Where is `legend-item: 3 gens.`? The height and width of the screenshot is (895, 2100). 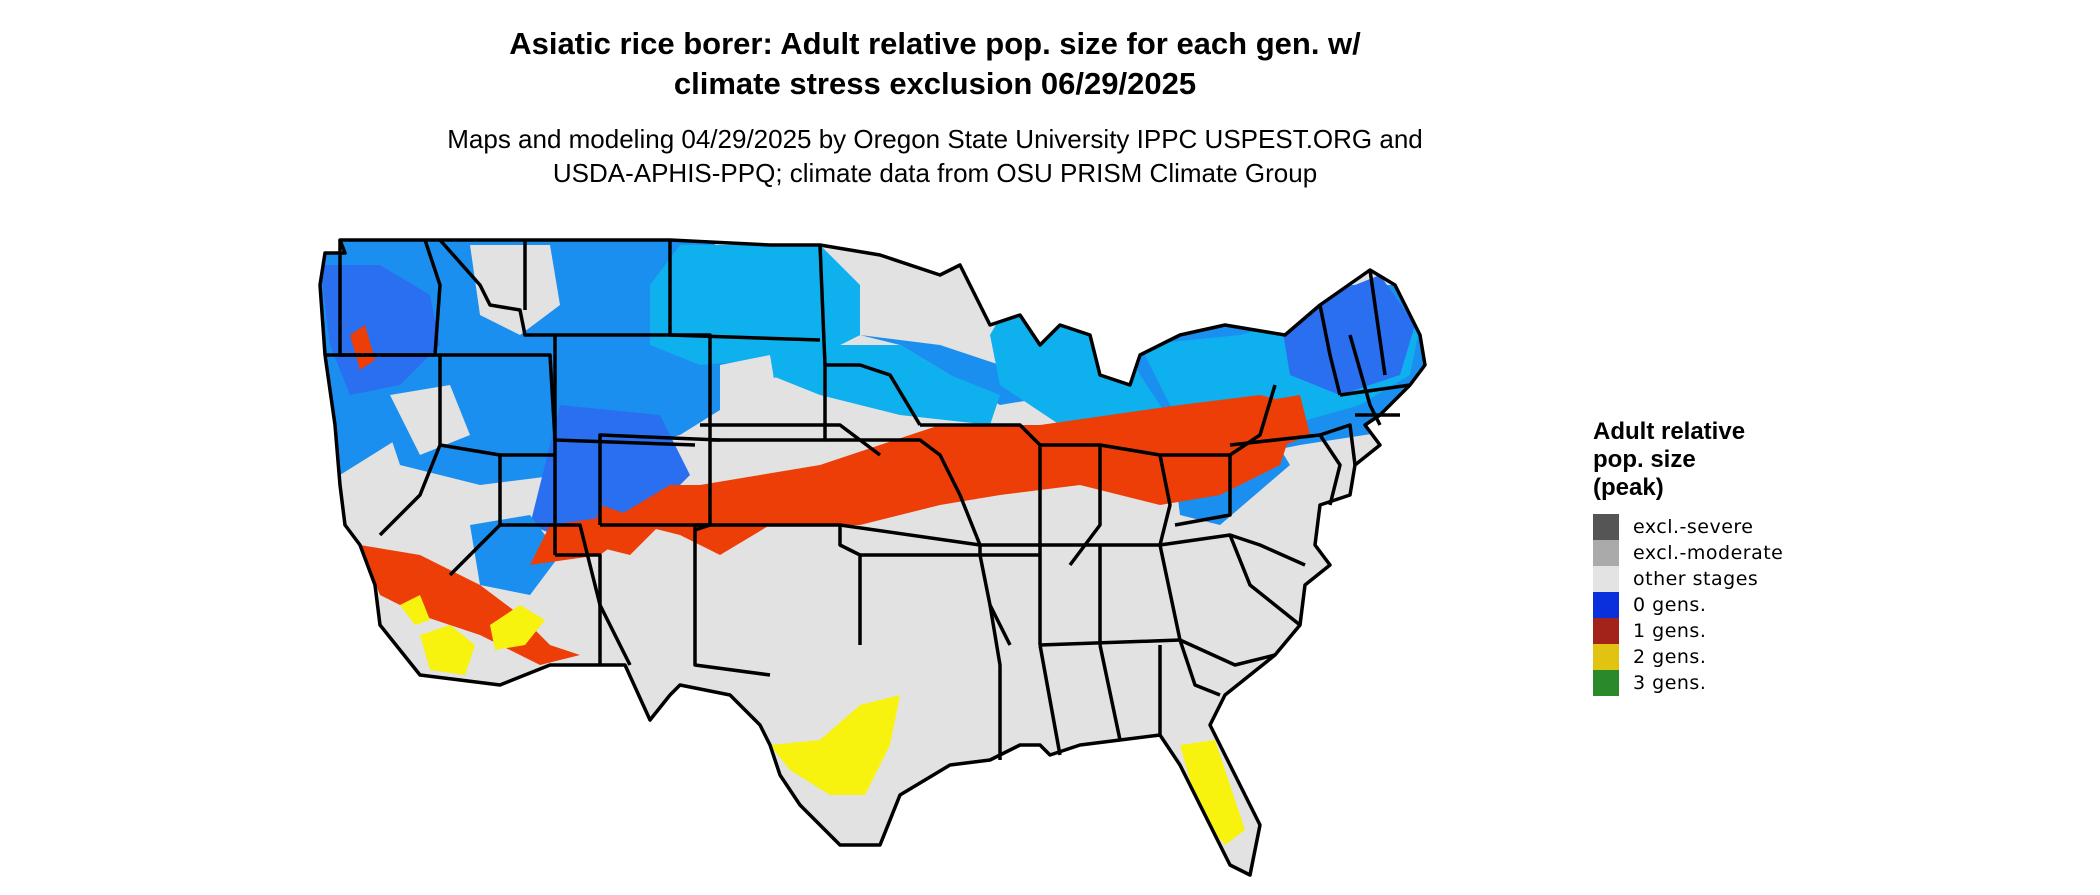
legend-item: 3 gens. is located at coordinates (1723, 683).